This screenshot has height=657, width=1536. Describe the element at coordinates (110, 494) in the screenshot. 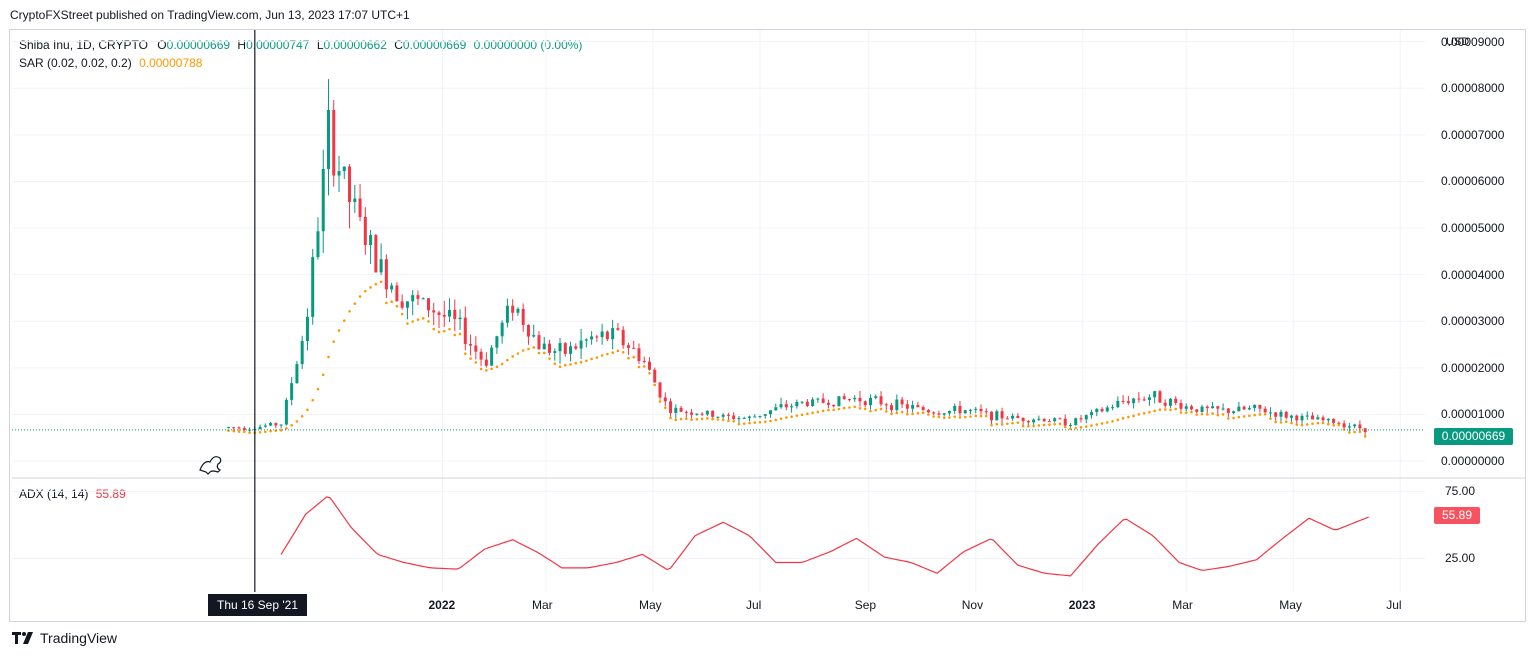

I see `adx-value: 55.89` at that location.